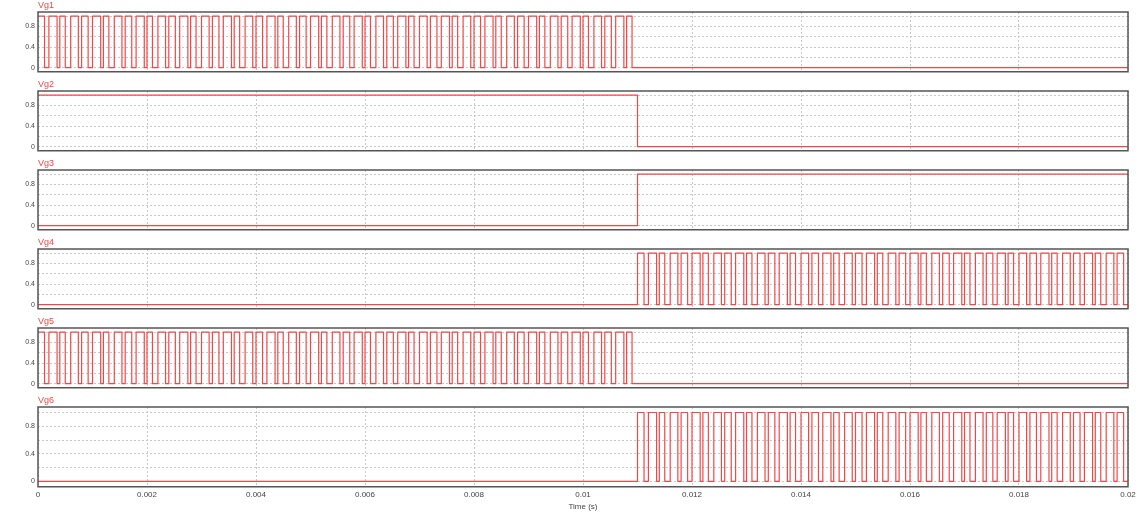  I want to click on x-axis-title: Time (s), so click(583, 507).